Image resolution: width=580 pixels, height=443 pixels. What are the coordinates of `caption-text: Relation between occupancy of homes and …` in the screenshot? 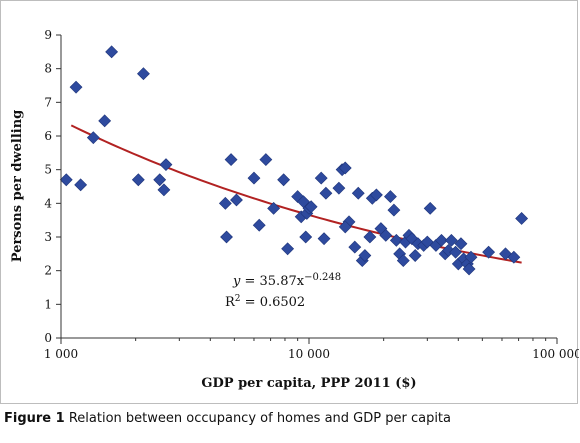 It's located at (257, 418).